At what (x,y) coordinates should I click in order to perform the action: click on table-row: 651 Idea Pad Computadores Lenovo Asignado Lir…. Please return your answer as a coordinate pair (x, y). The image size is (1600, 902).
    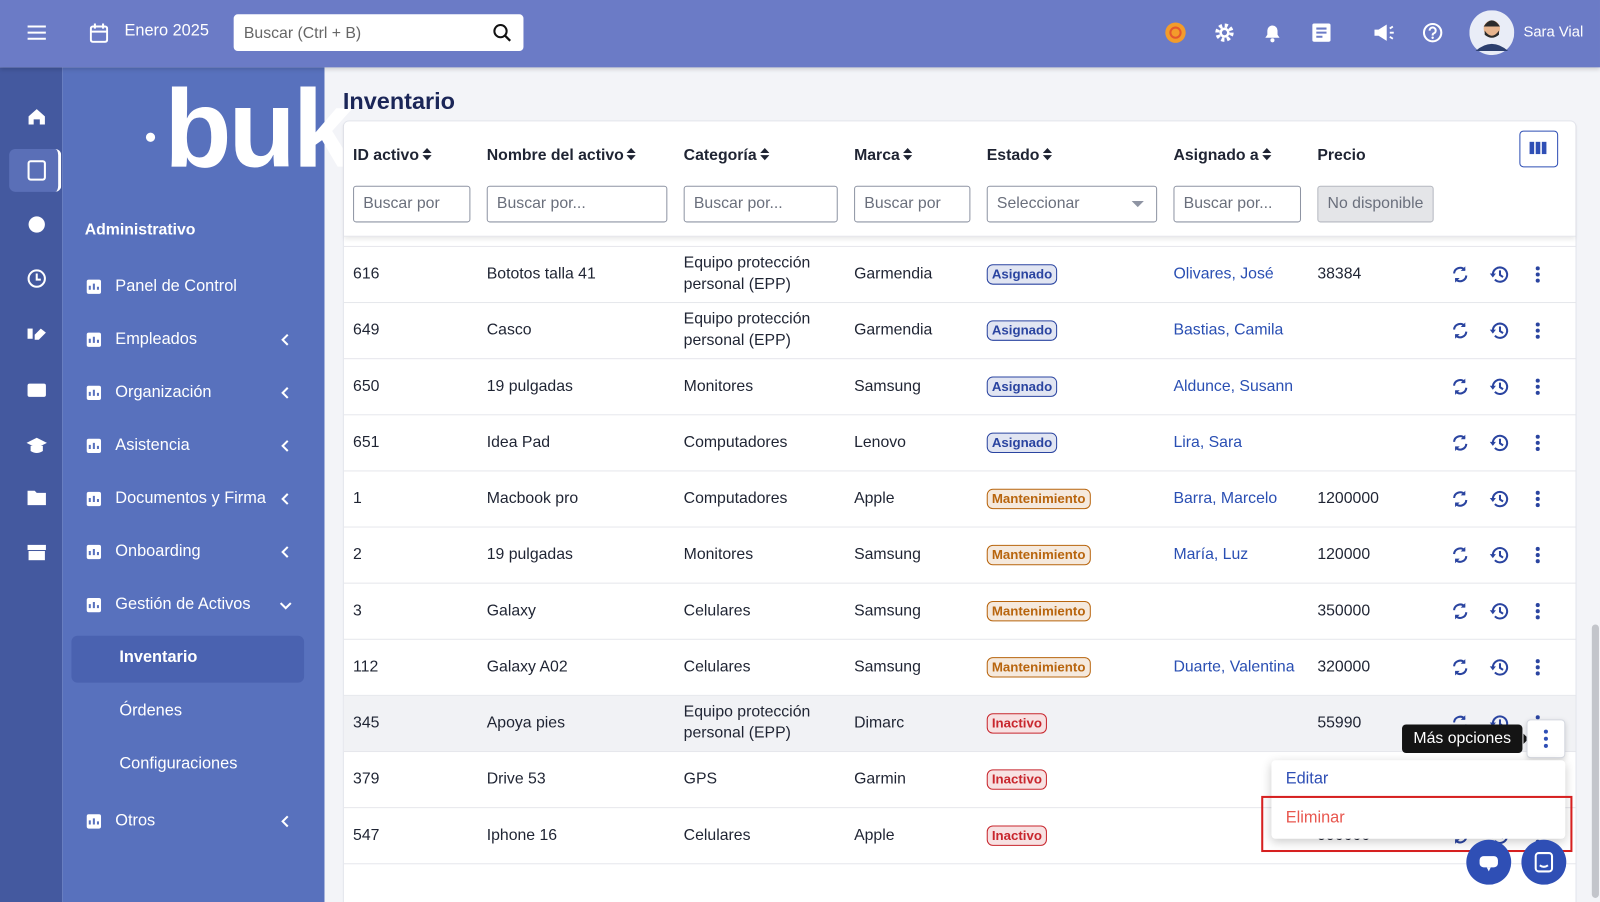
    Looking at the image, I should click on (959, 443).